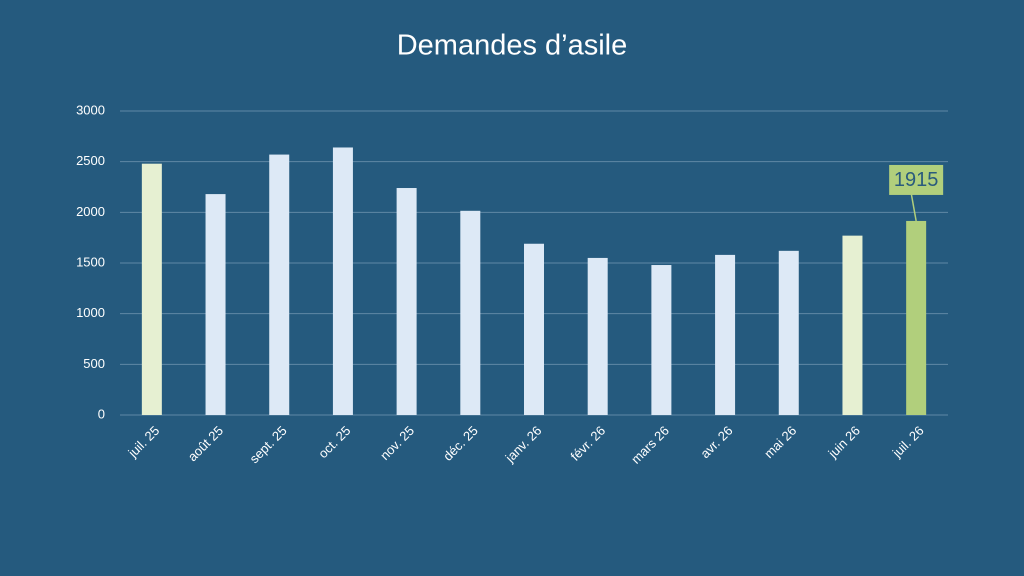  What do you see at coordinates (101, 413) in the screenshot?
I see `y-tick-label: 0` at bounding box center [101, 413].